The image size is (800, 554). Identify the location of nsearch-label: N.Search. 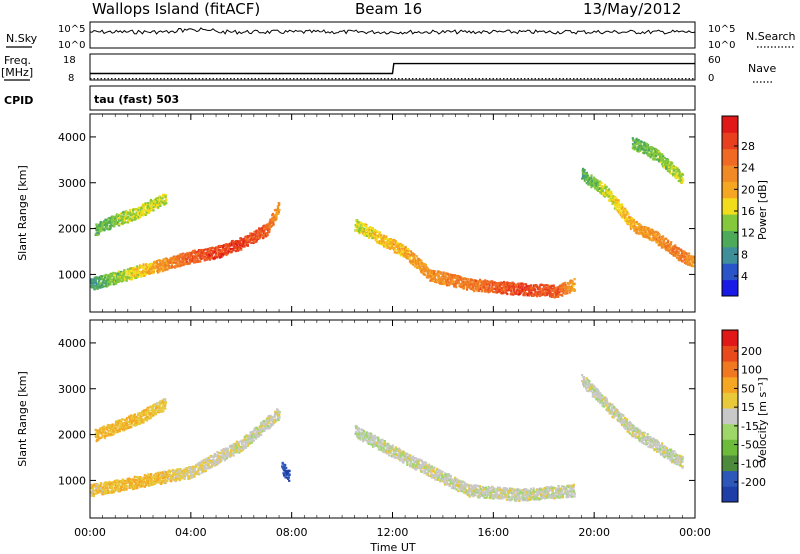
(771, 36).